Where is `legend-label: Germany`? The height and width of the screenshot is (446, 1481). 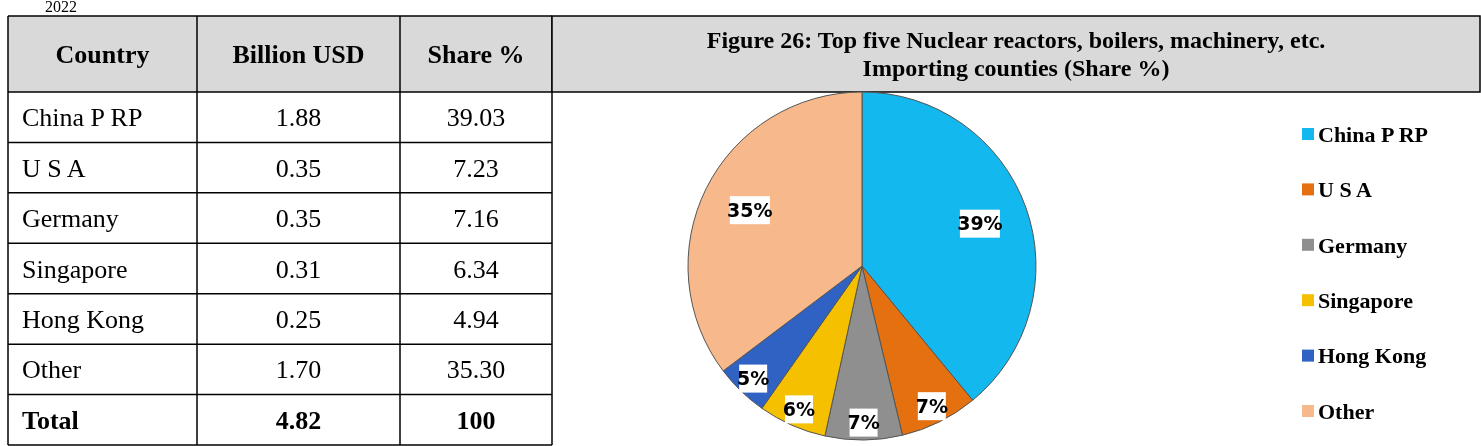
legend-label: Germany is located at coordinates (1363, 245).